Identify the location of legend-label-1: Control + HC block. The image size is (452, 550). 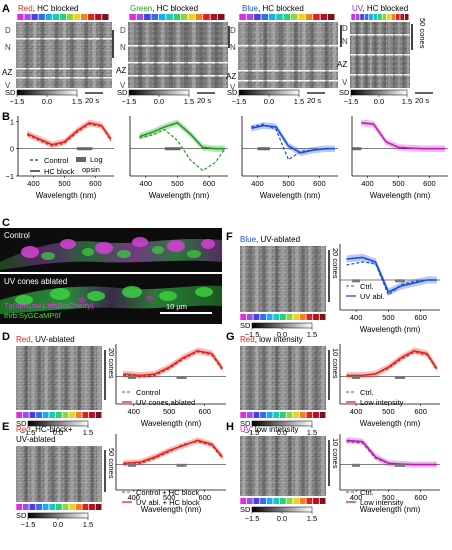
(167, 492).